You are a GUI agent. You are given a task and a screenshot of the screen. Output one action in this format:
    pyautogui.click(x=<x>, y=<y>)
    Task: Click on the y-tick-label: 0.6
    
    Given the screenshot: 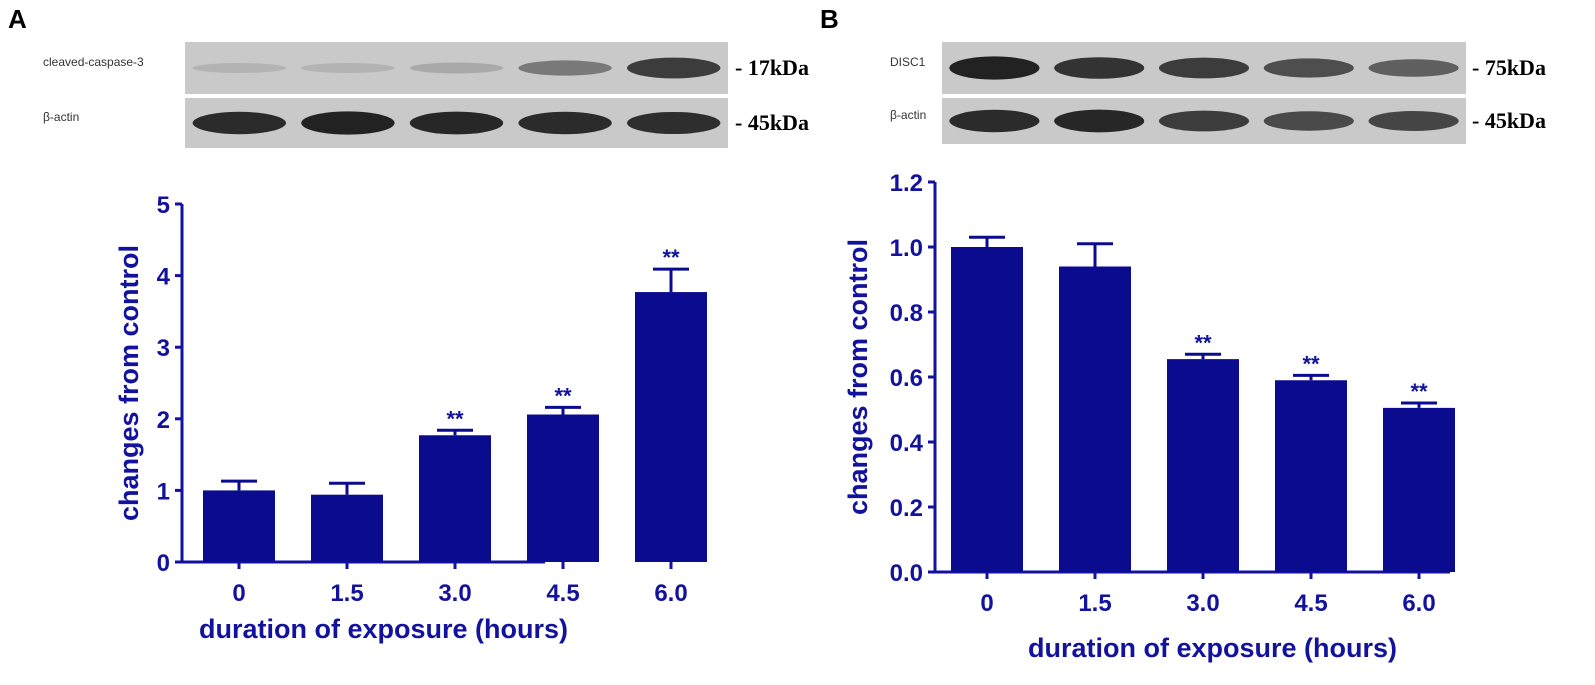 What is the action you would take?
    pyautogui.click(x=906, y=378)
    